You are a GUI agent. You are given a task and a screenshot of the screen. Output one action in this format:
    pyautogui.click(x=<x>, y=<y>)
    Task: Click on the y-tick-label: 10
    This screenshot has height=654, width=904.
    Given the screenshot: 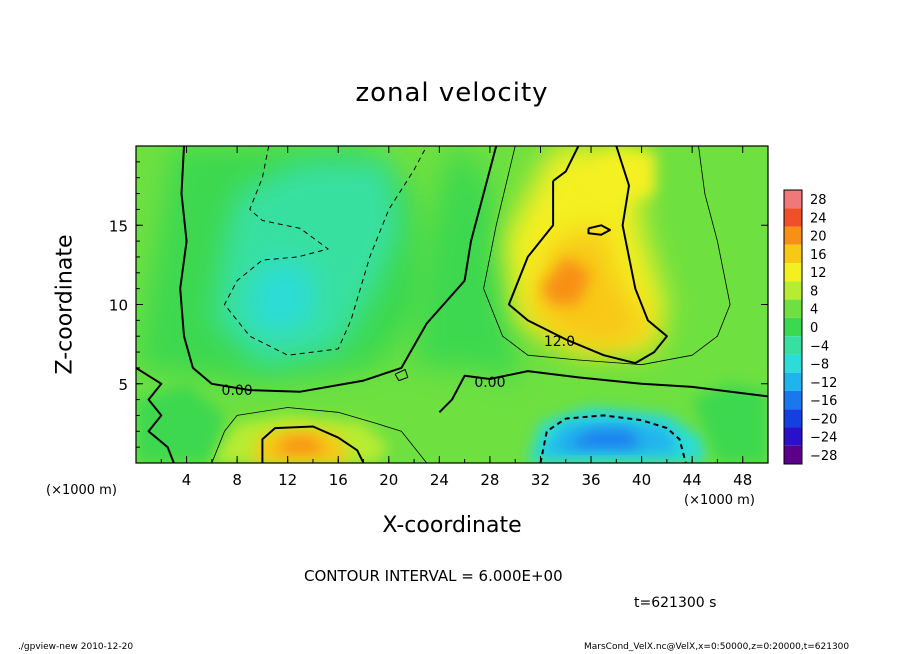 What is the action you would take?
    pyautogui.click(x=118, y=306)
    